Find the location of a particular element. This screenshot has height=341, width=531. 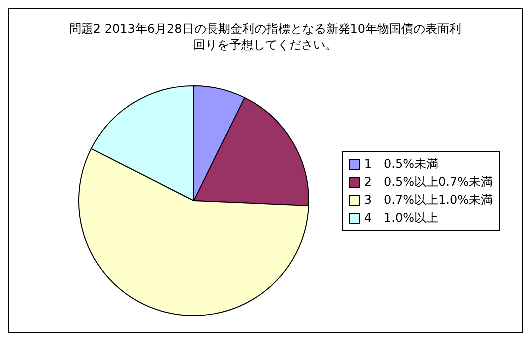

legend-label: 4 1.0%以上 is located at coordinates (401, 218).